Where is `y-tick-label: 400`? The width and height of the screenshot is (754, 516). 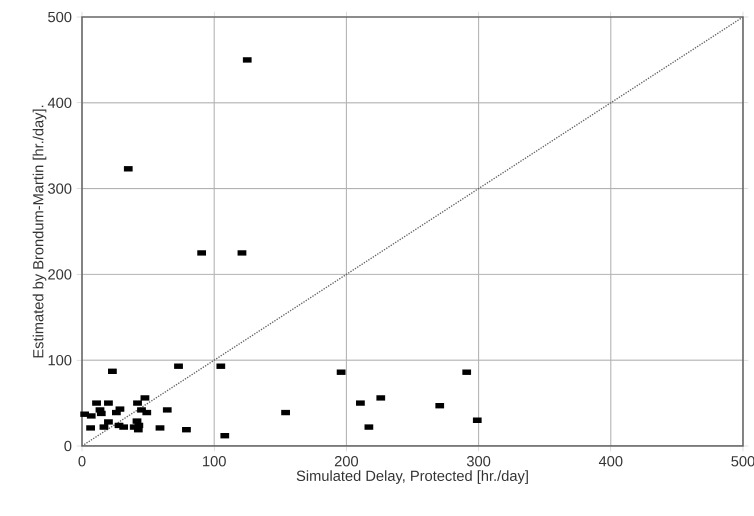
y-tick-label: 400 is located at coordinates (60, 103).